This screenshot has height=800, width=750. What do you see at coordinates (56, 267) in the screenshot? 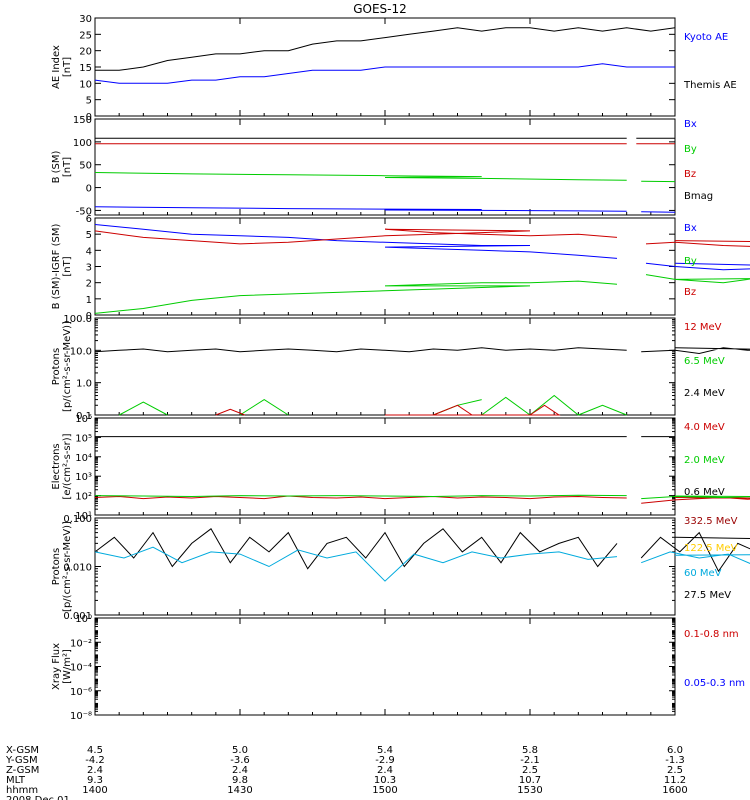
I see `y-axis-label-line: B (SM)-IGRF (SM)` at bounding box center [56, 267].